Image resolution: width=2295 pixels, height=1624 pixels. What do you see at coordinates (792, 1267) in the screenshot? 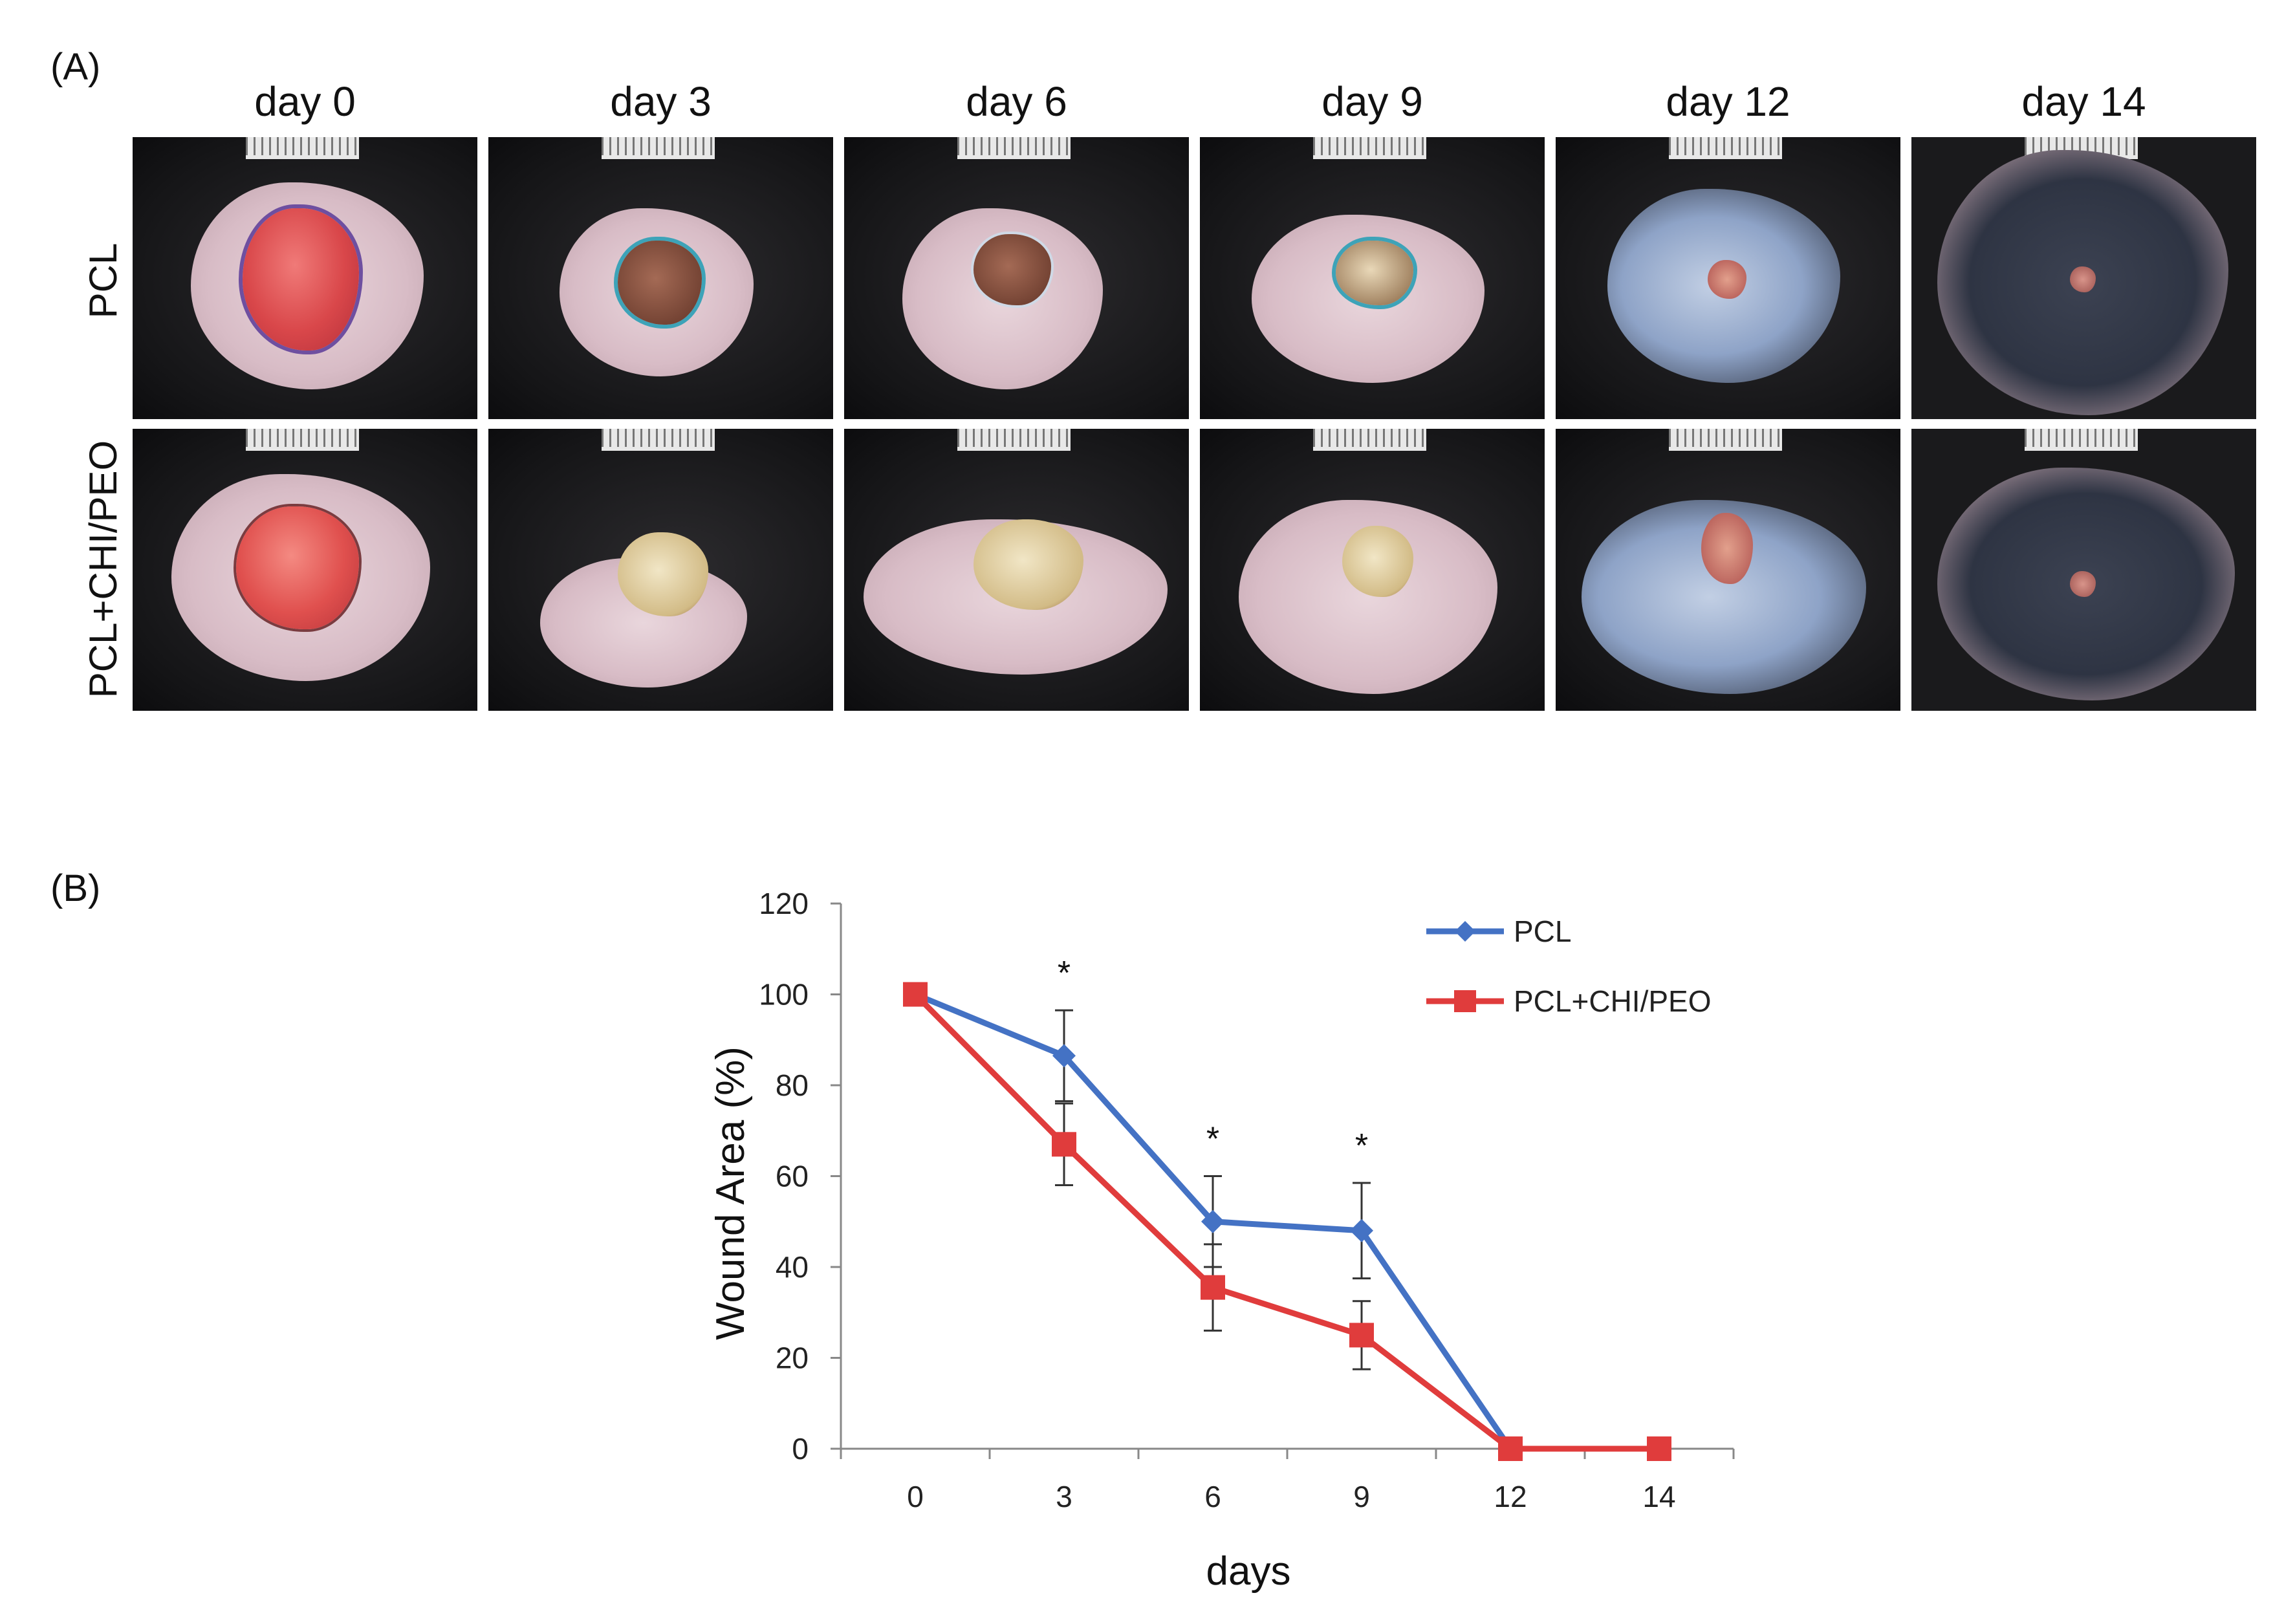
I see `y-tick-label: 40` at bounding box center [792, 1267].